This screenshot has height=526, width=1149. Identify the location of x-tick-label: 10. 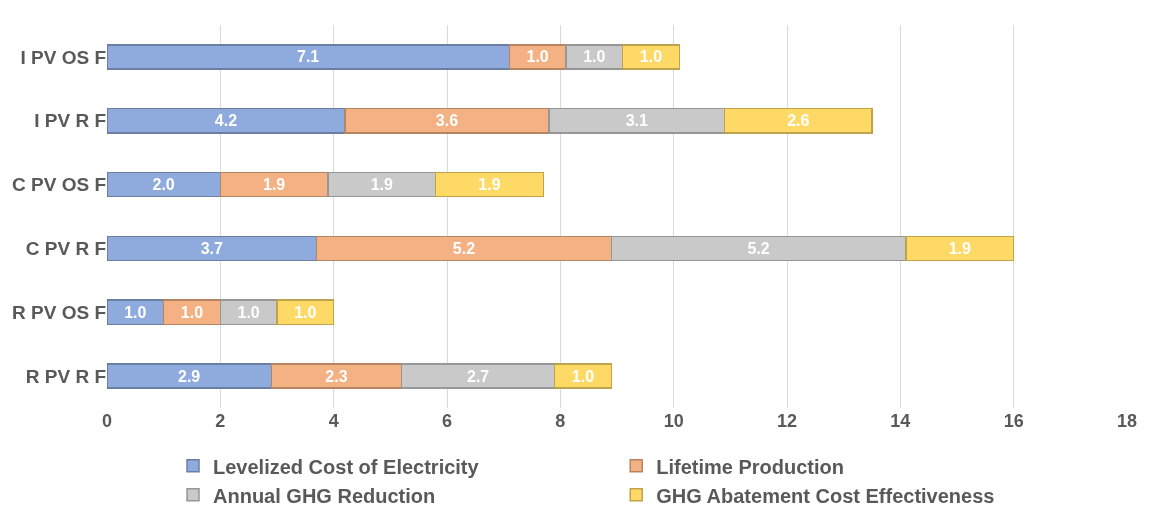
(673, 421).